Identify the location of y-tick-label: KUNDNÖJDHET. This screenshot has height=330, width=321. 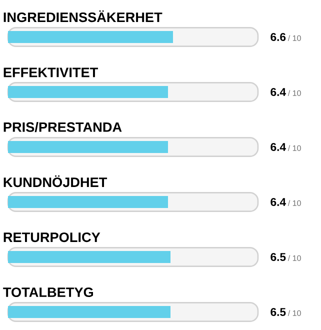
(56, 181).